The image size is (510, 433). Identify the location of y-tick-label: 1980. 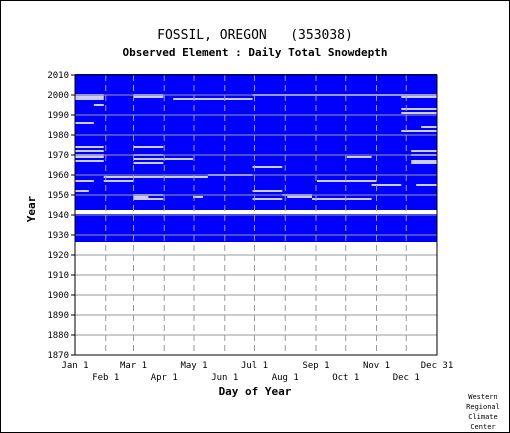
(58, 136).